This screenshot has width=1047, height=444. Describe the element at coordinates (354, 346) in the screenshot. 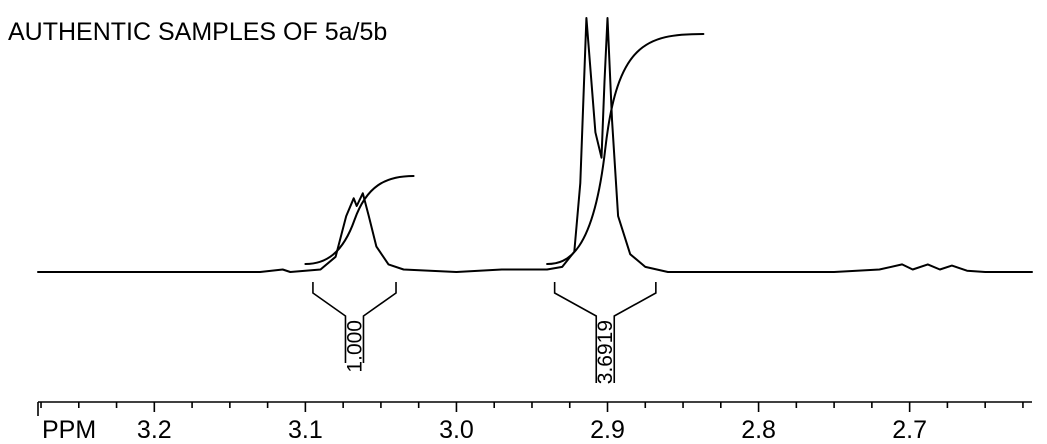

I see `integral-value-label: 1.000` at that location.